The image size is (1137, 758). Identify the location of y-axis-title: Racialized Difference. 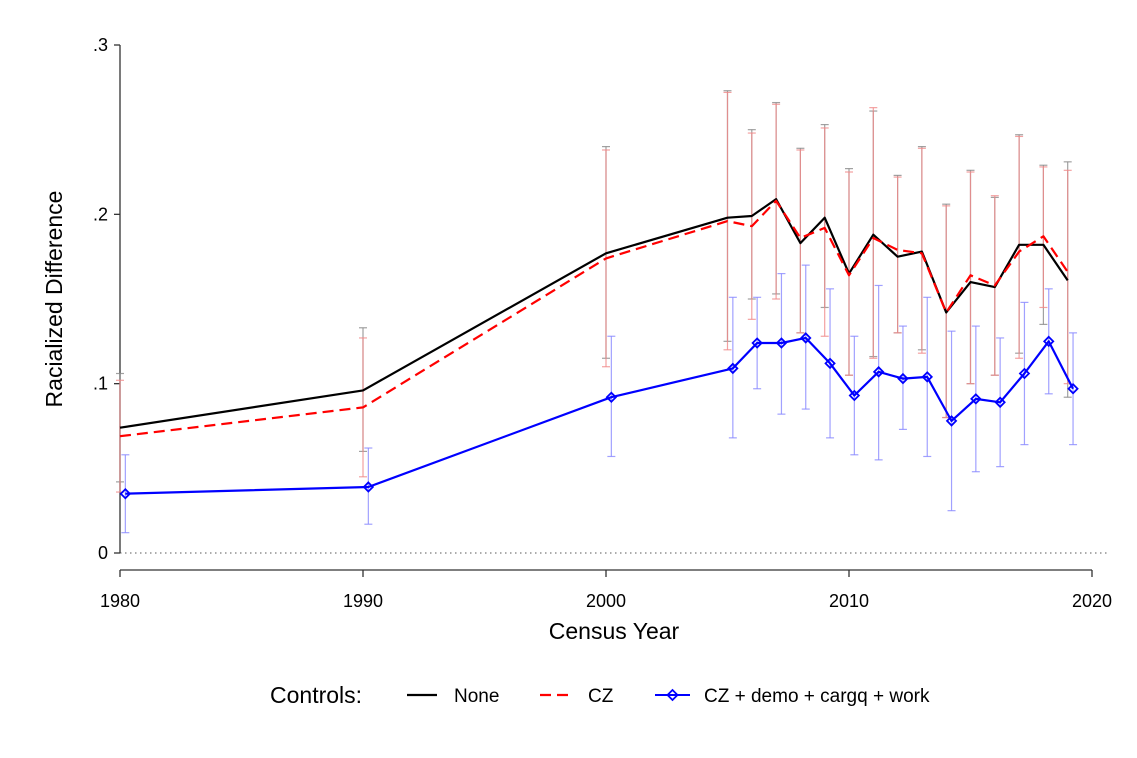
(54, 299).